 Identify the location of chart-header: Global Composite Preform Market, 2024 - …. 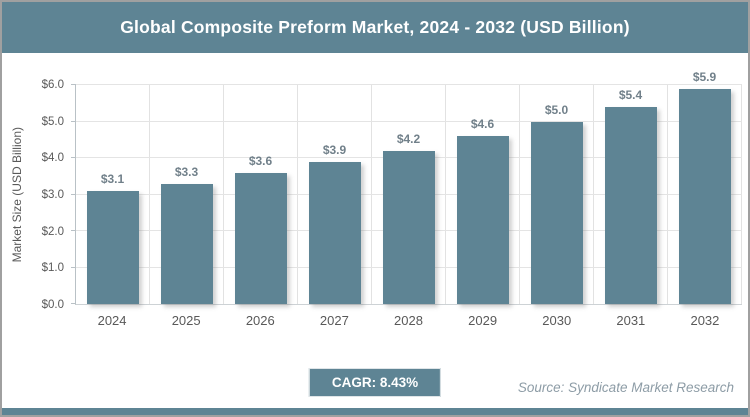
(375, 27).